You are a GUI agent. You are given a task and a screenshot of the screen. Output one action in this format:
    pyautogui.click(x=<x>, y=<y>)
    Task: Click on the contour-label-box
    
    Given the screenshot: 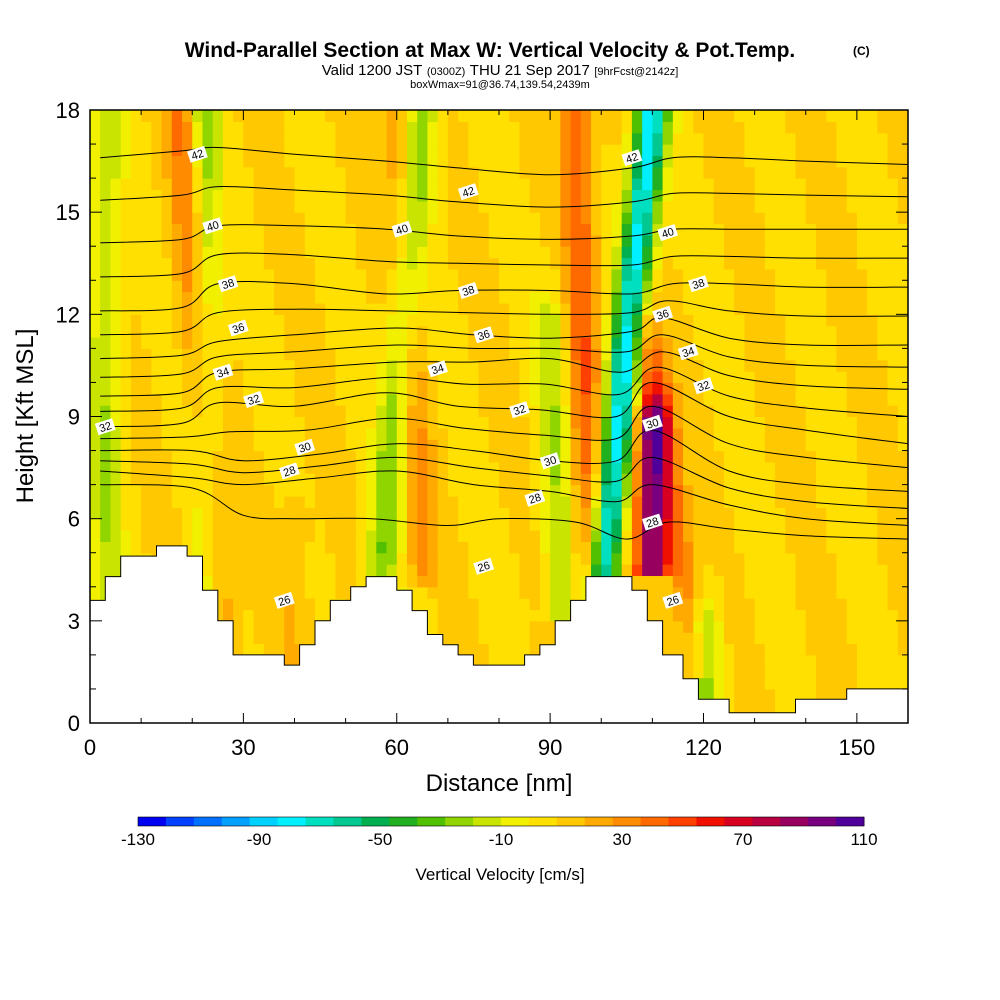 What is the action you would take?
    pyautogui.click(x=484, y=335)
    